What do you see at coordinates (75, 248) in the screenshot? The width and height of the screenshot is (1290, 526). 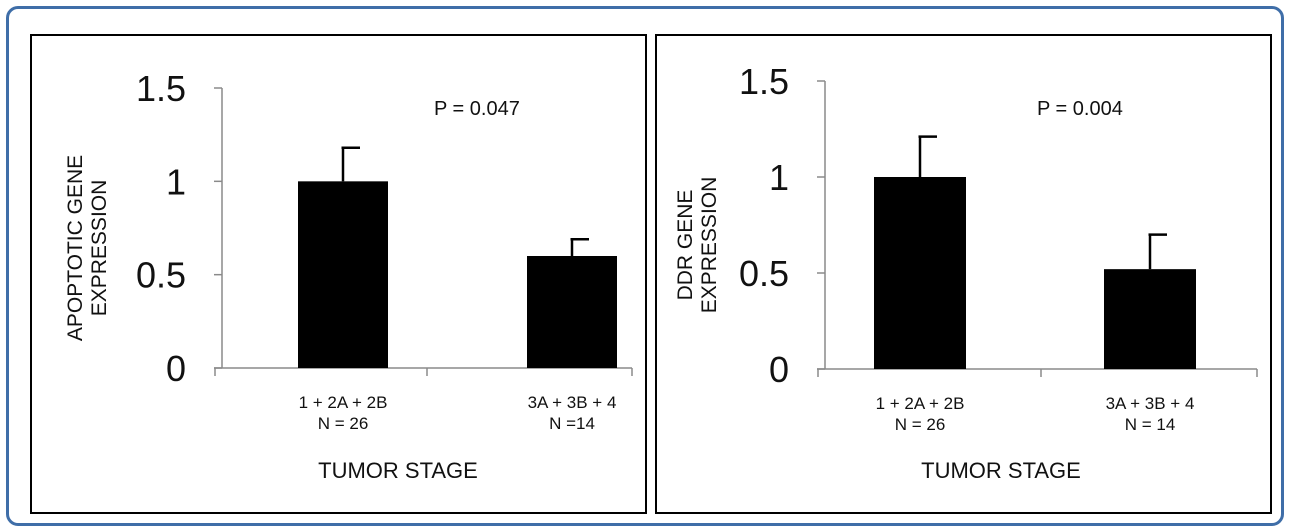 I see `y-axis-title-line1: APOPTOTIC GENE` at bounding box center [75, 248].